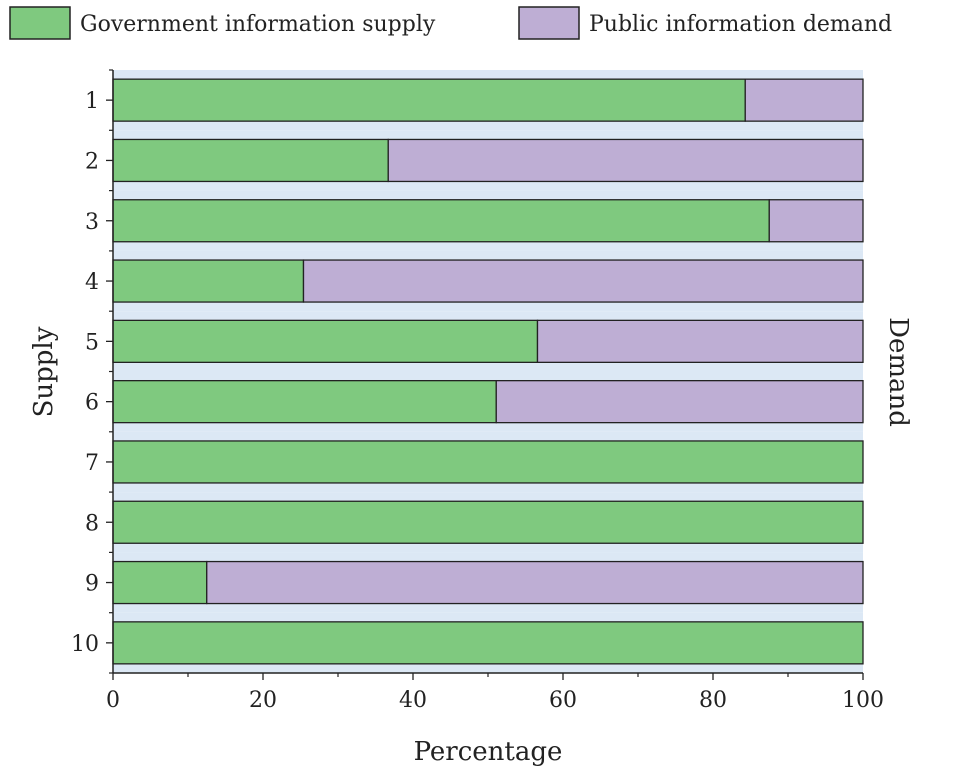  I want to click on x-tick-label: 80, so click(713, 700).